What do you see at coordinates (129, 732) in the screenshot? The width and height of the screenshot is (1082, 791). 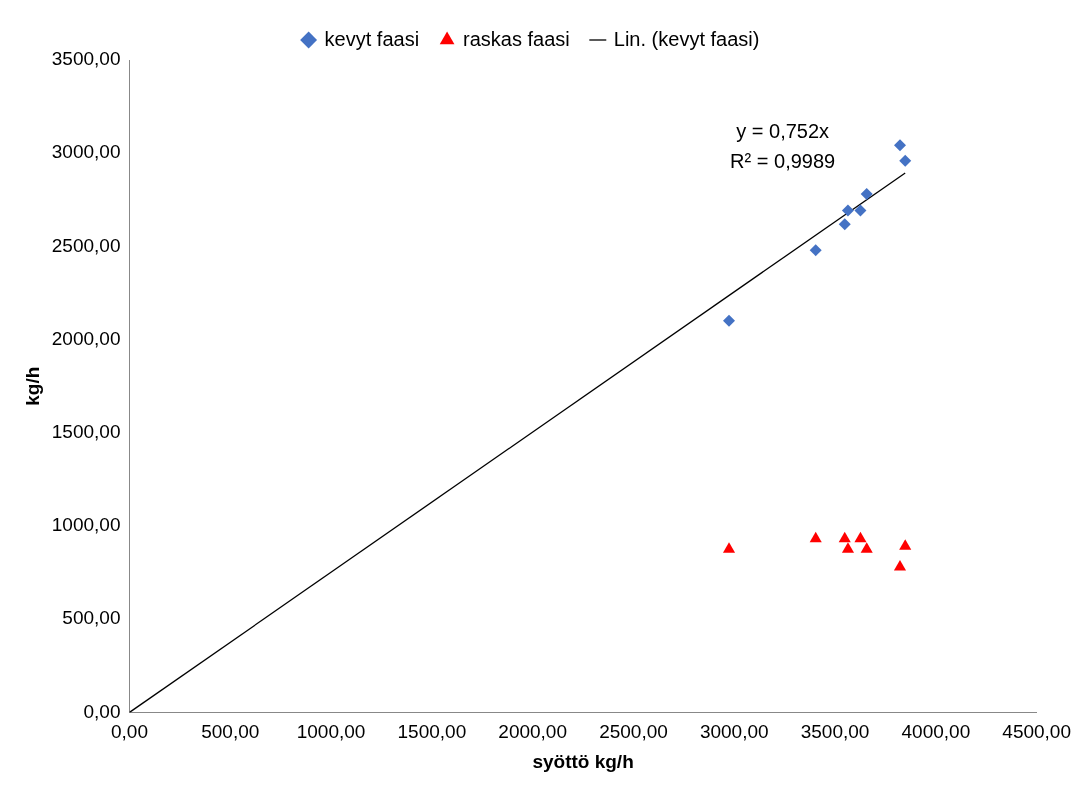 I see `x-tick-label: 0,00` at bounding box center [129, 732].